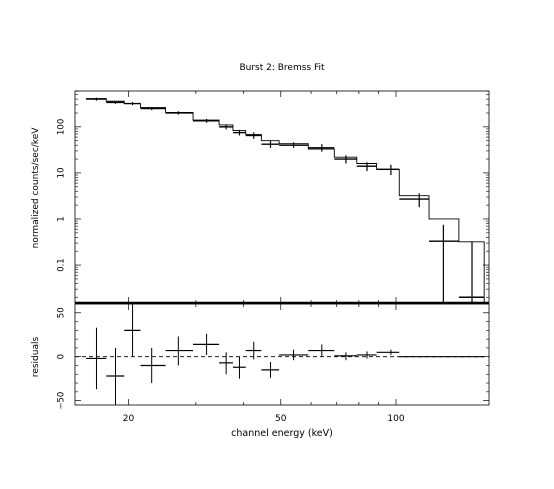 This screenshot has width=554, height=489. What do you see at coordinates (282, 433) in the screenshot?
I see `x-axis-label: channel energy (keV)` at bounding box center [282, 433].